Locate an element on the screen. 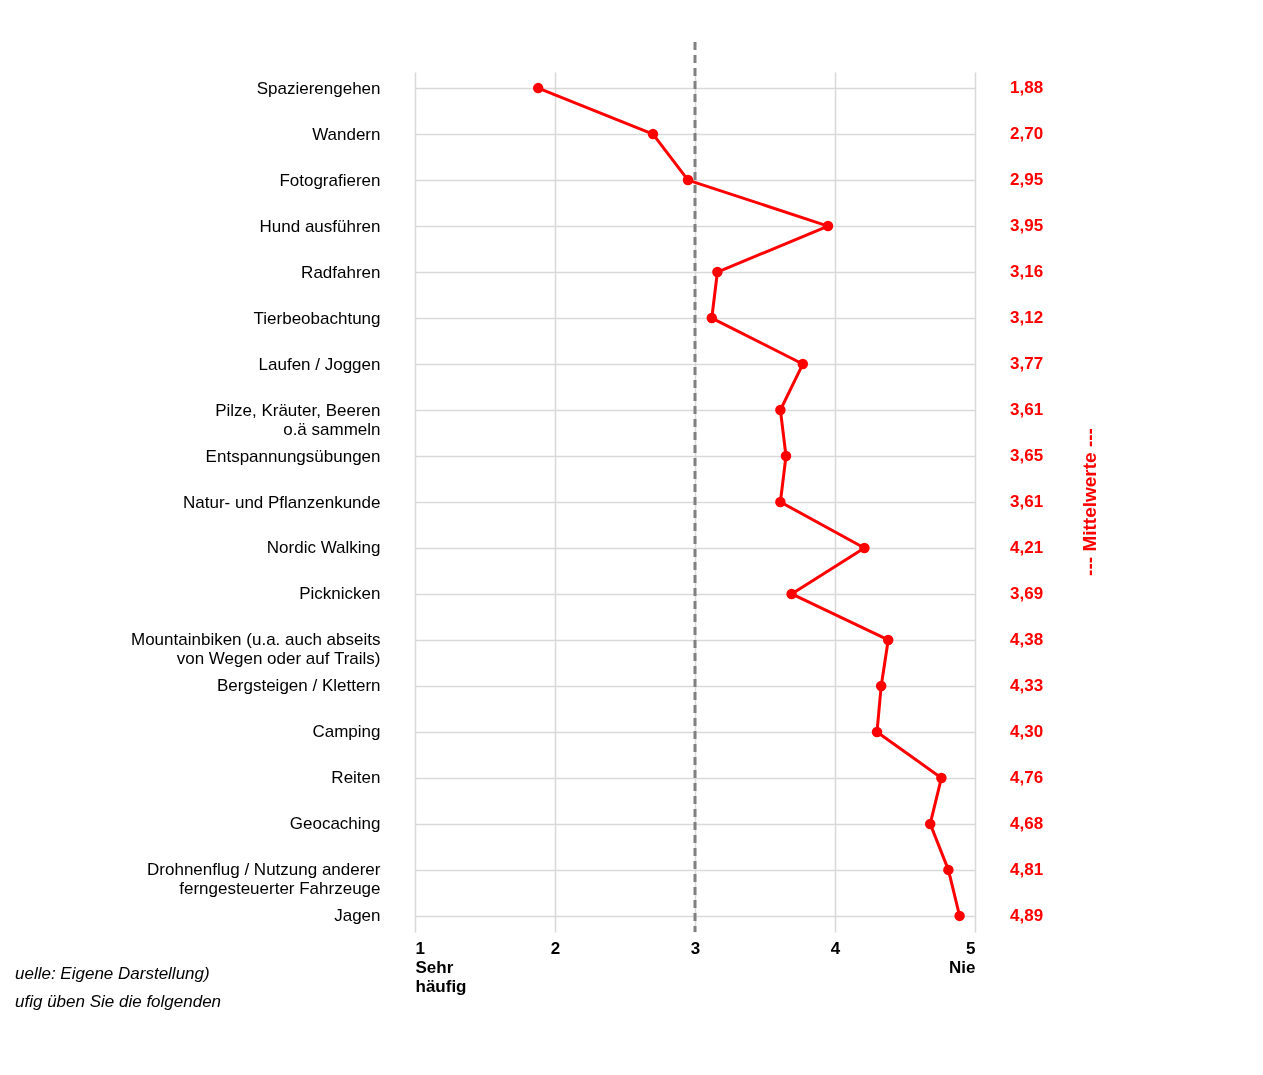  text: 3,77 is located at coordinates (1027, 364).